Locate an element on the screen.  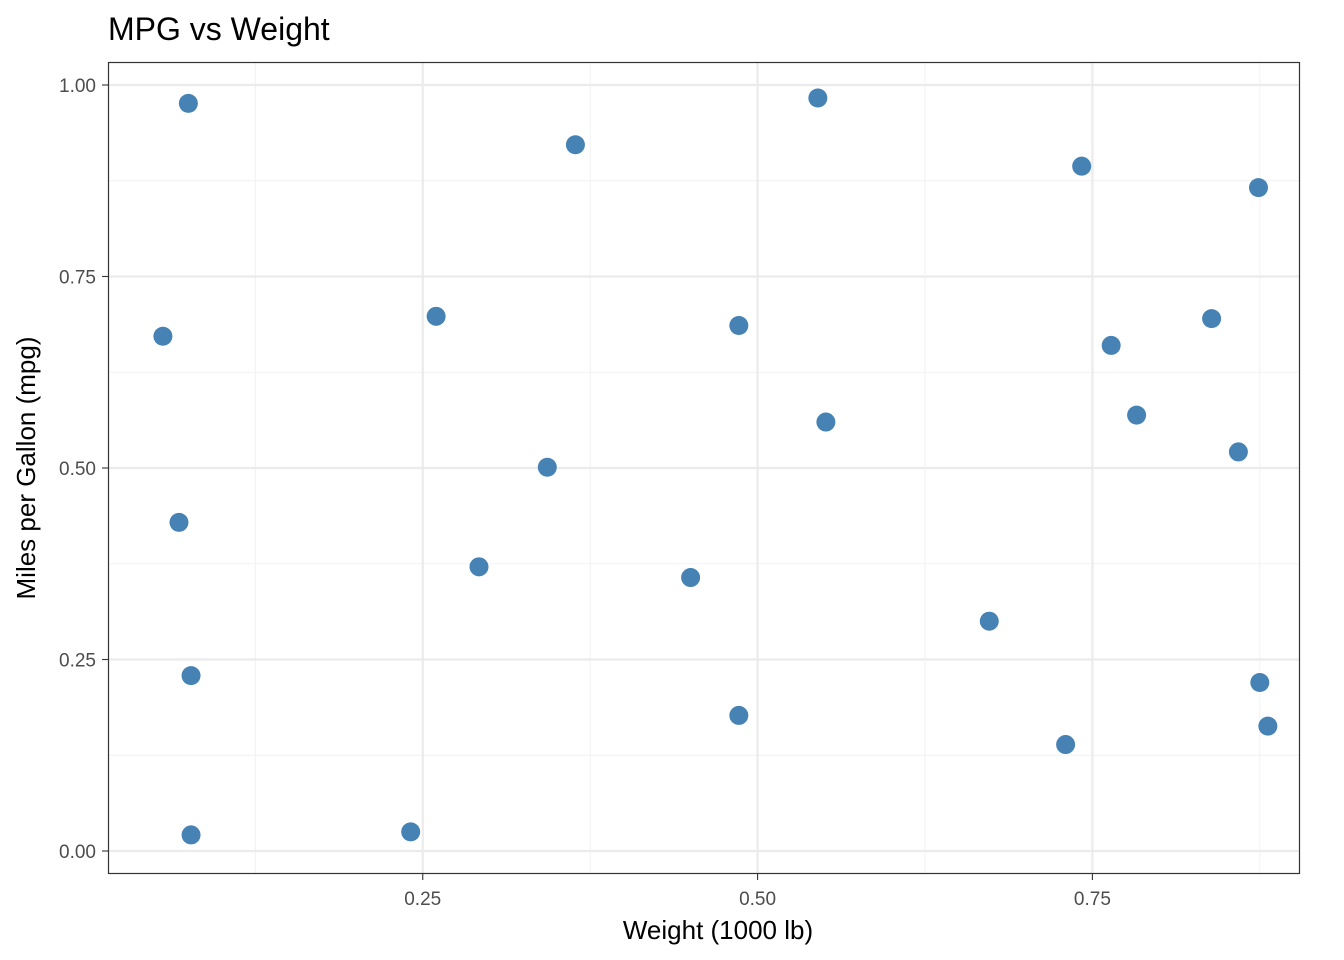
x-axis: 0.25 0.50 0.75 is located at coordinates (757, 892).